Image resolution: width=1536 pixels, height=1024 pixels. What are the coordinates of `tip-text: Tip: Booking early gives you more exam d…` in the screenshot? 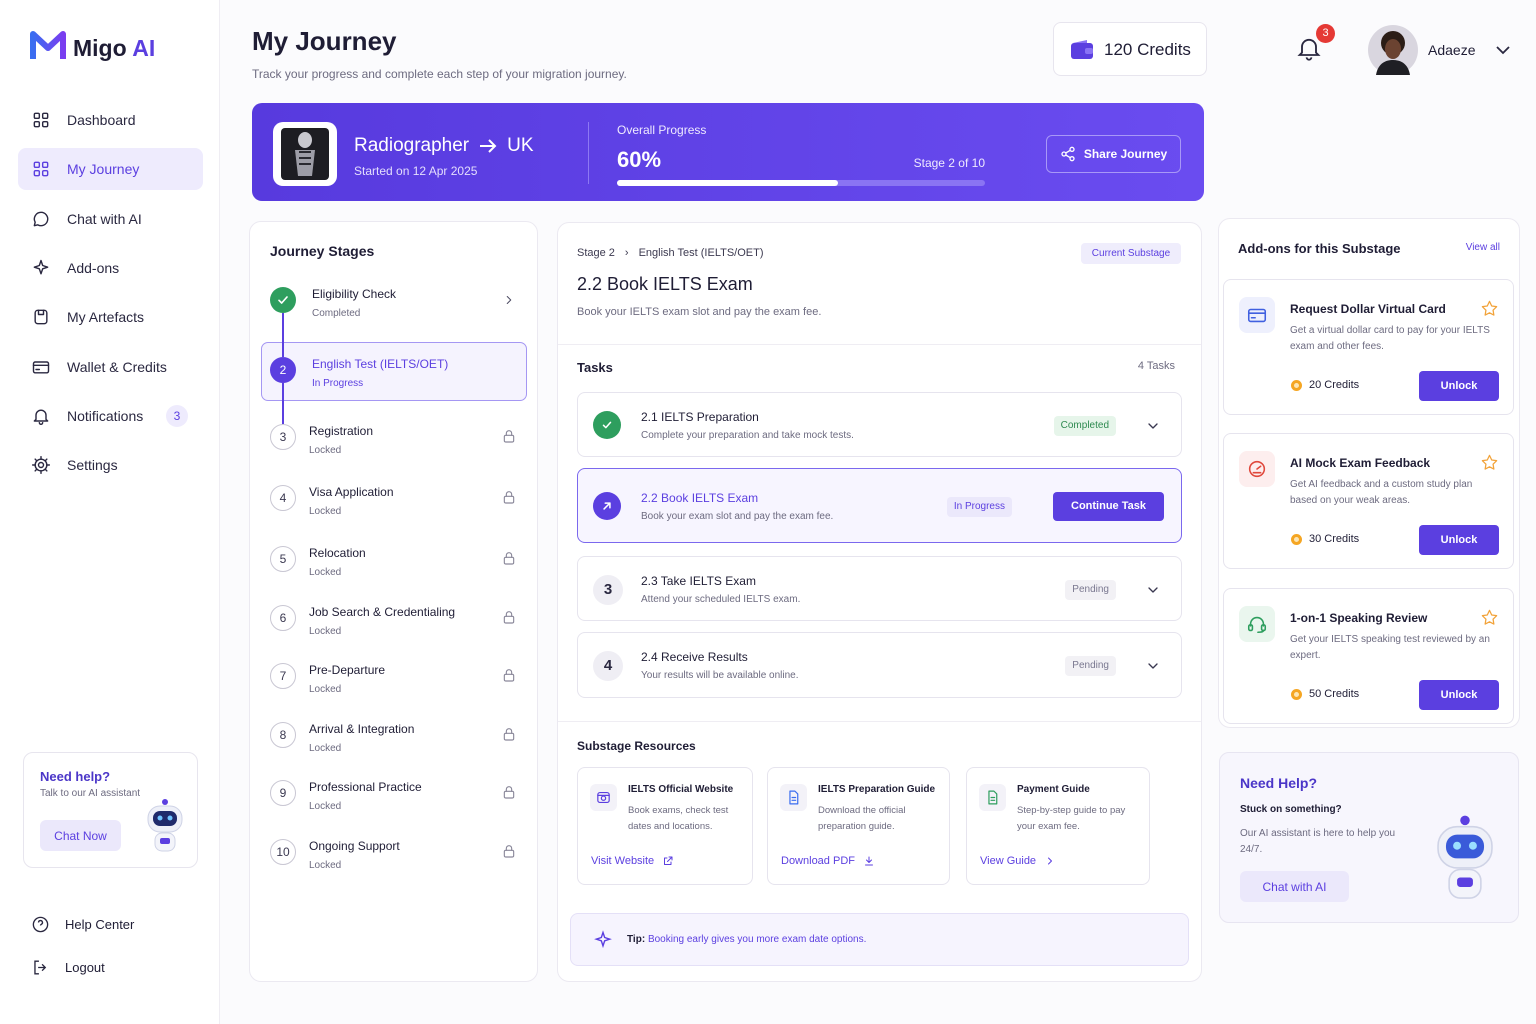 It's located at (746, 939).